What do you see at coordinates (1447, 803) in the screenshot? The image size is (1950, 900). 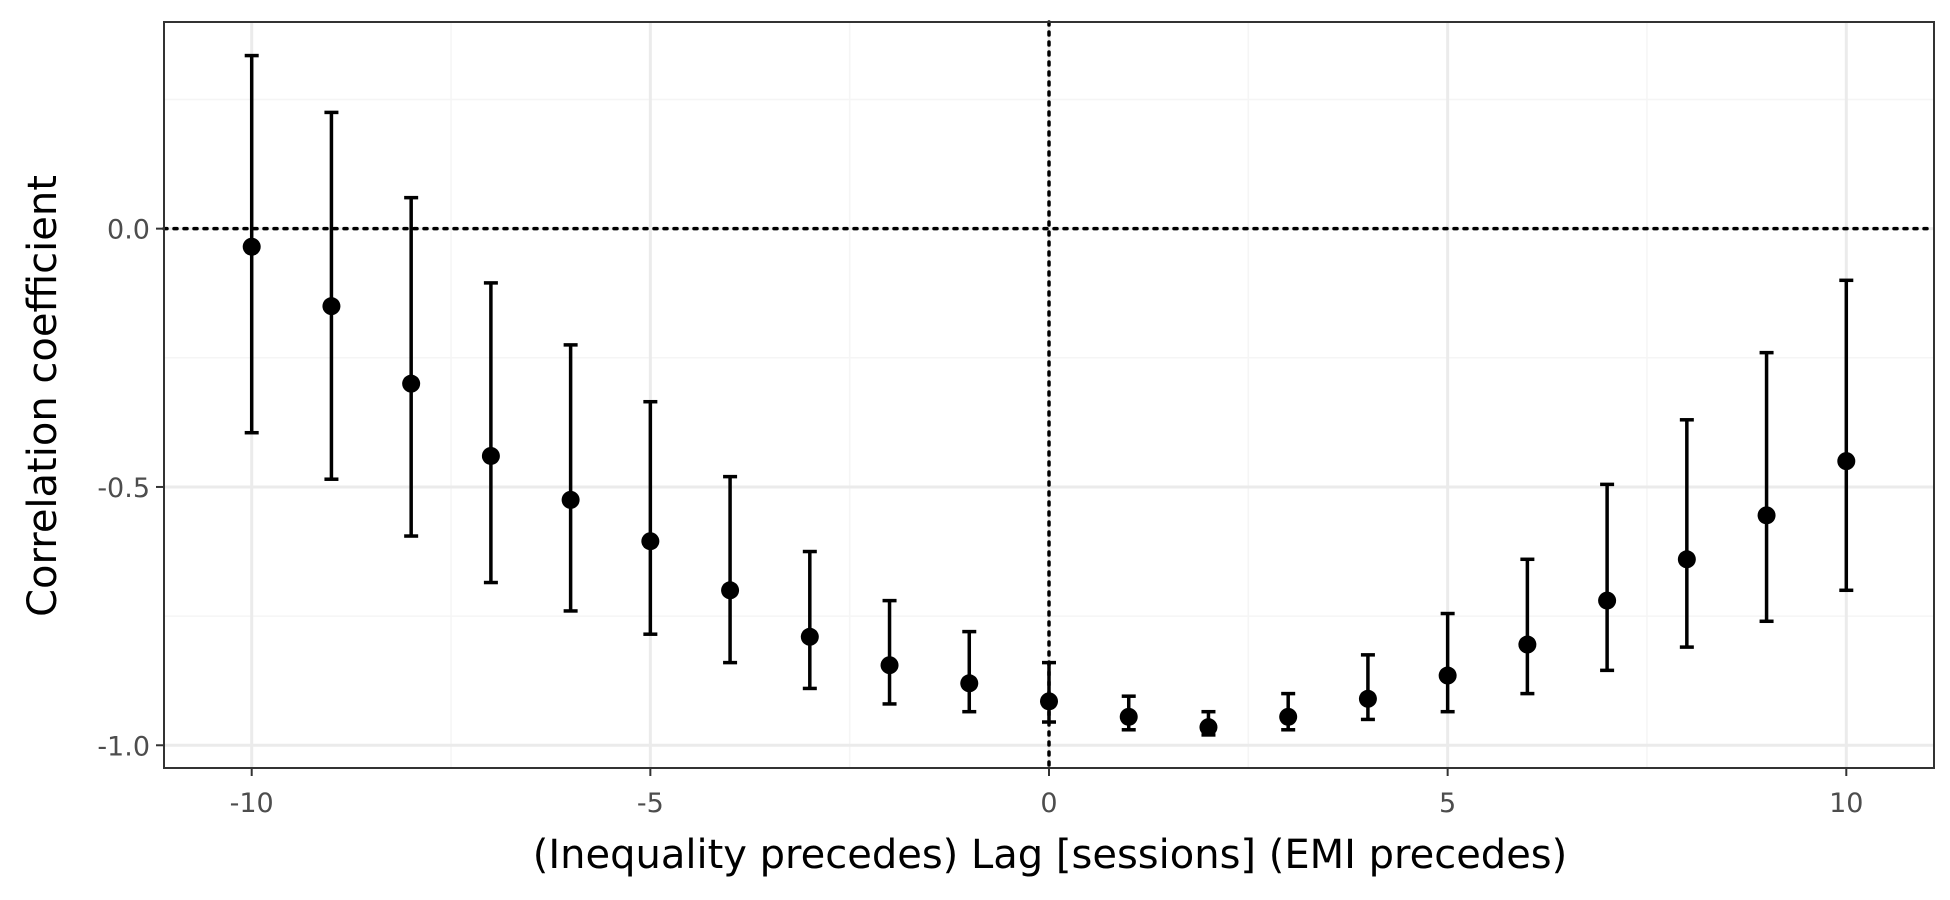 I see `x-tick-label: 5` at bounding box center [1447, 803].